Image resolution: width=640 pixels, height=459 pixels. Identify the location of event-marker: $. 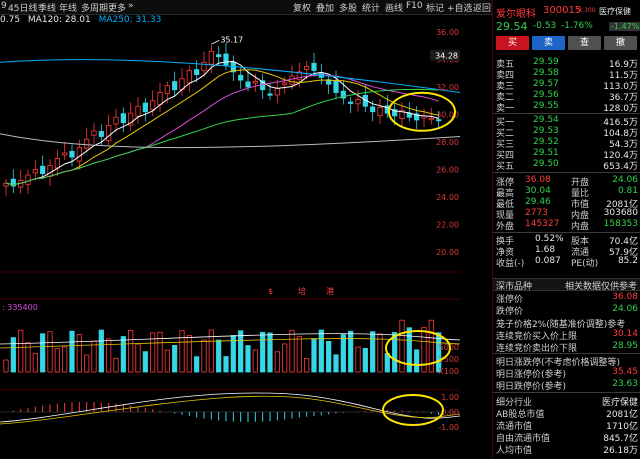
(270, 291).